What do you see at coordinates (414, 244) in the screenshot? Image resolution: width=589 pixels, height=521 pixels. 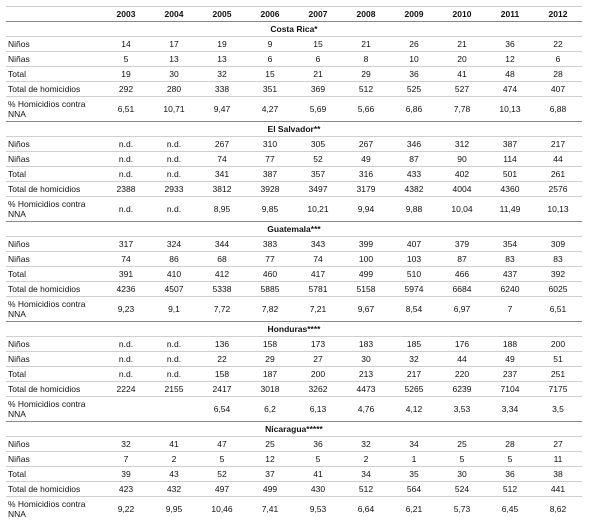 I see `cell: 407` at bounding box center [414, 244].